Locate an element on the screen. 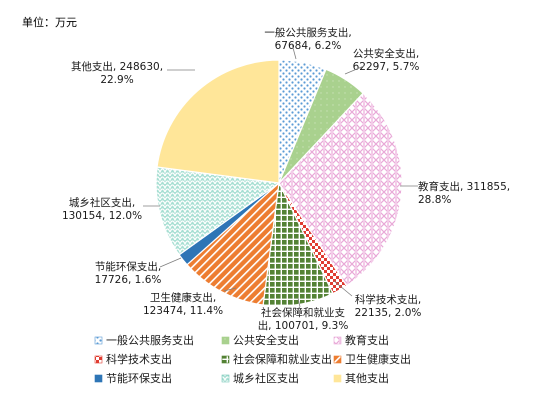  data-label: 一般公共服务支出, 67684, 6.2% is located at coordinates (307, 39).